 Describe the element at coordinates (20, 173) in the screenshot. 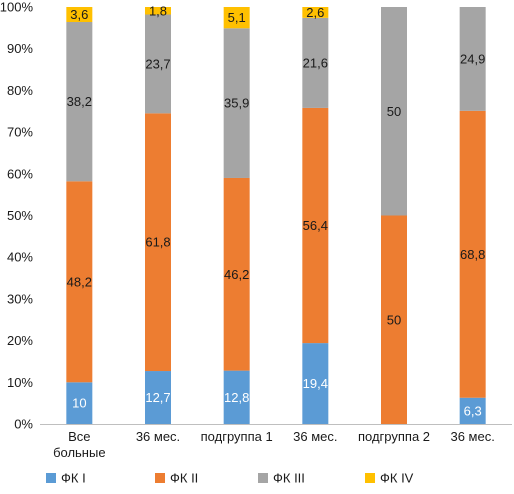

I see `y-tick-label: 60%` at that location.